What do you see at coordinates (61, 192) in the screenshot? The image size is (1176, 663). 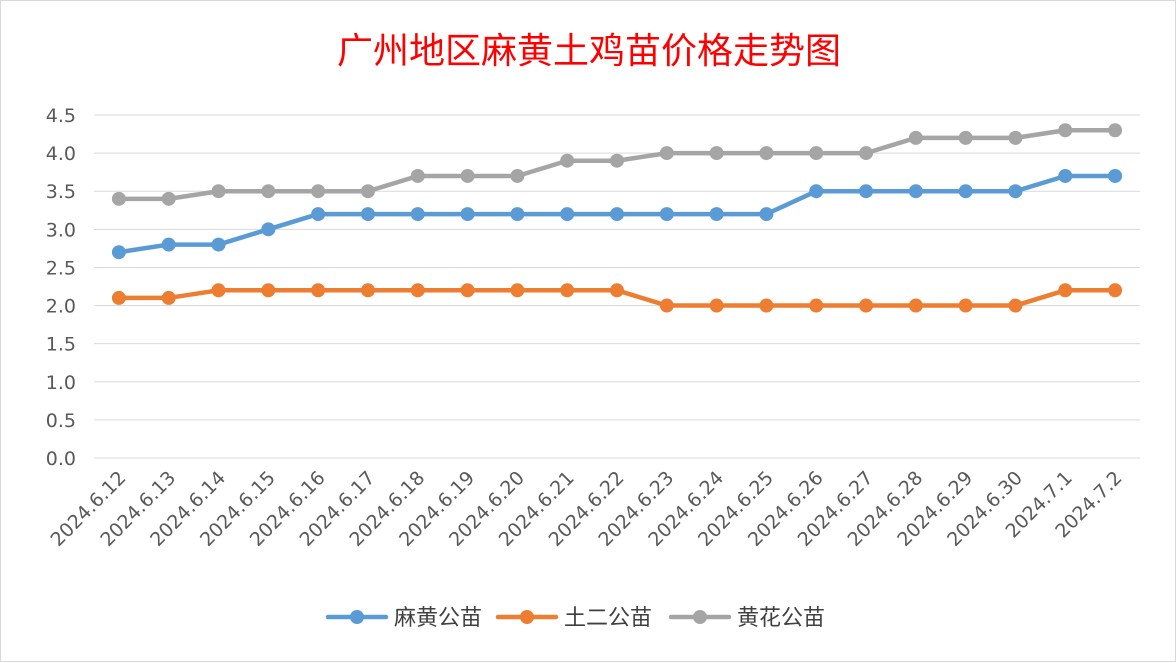 I see `y-tick-label: 3.5` at bounding box center [61, 192].